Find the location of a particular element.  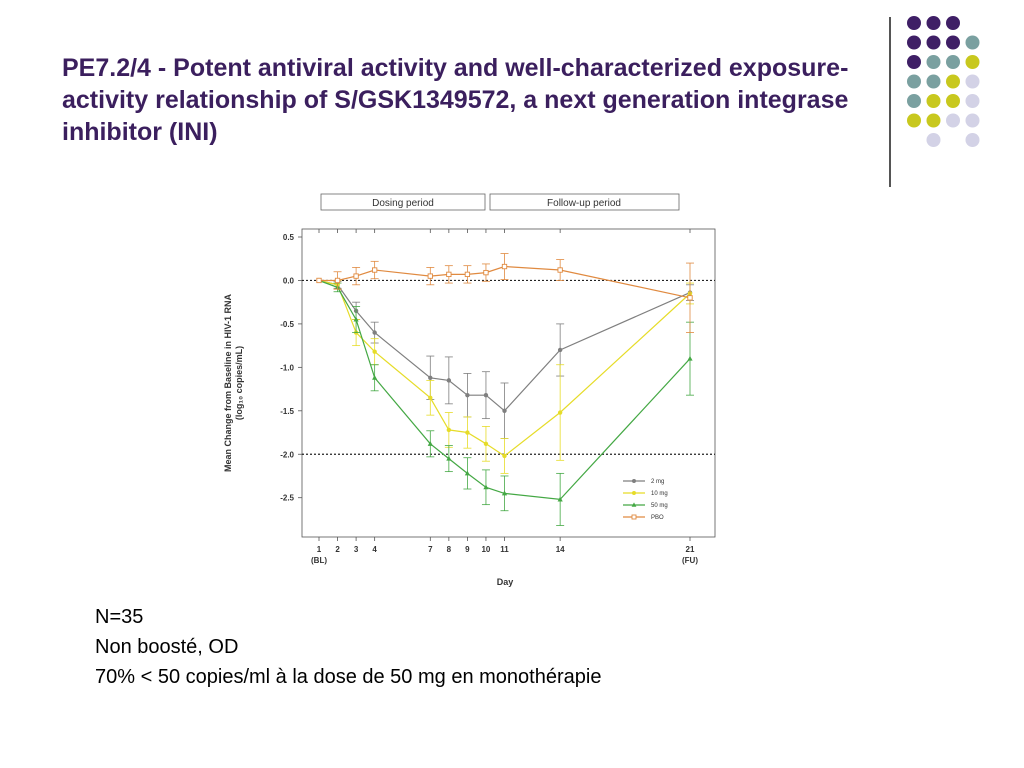

legend-label-10-mg: 10 mg is located at coordinates (659, 494).